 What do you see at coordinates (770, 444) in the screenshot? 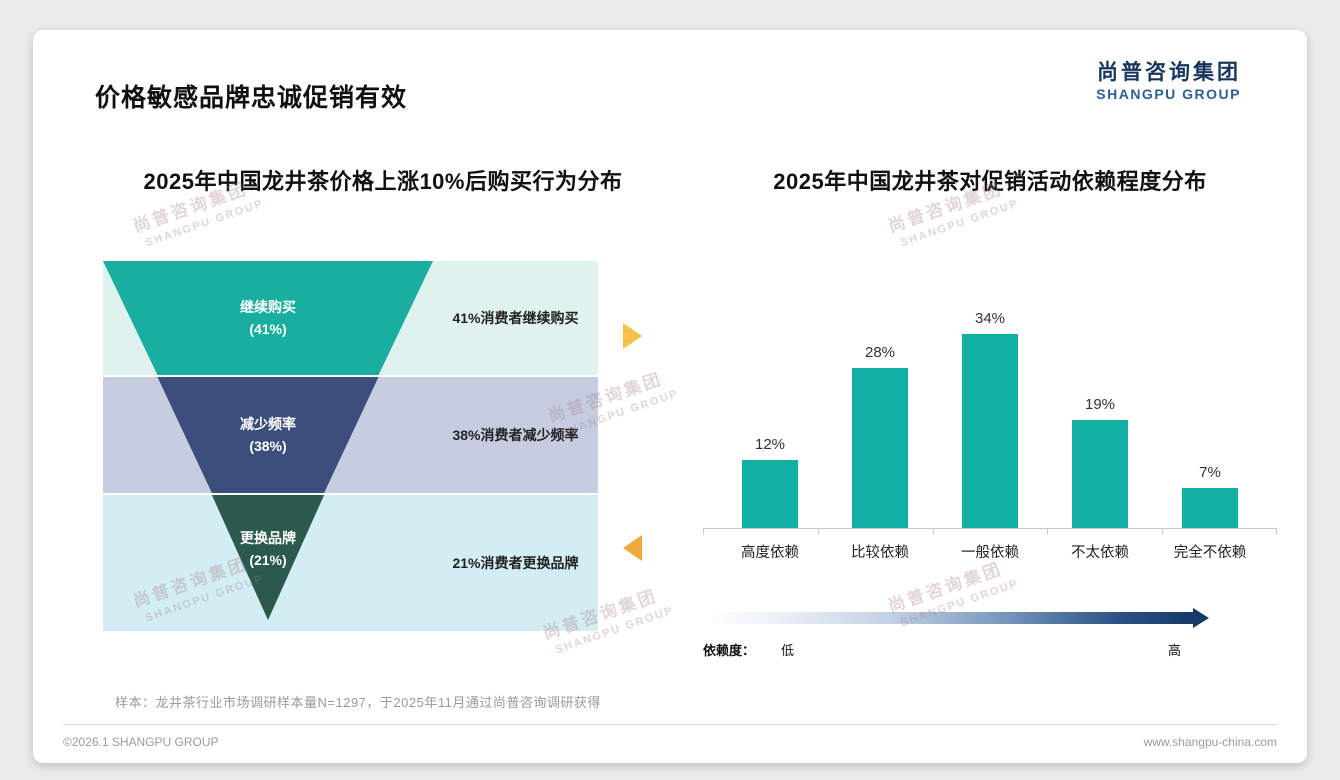
I see `bar-value-label: 12%` at bounding box center [770, 444].